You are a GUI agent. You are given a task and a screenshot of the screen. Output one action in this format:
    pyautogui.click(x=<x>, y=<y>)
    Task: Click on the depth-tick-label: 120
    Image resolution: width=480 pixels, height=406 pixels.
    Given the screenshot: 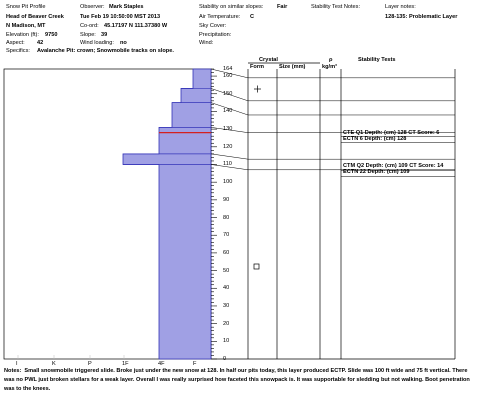 What is the action you would take?
    pyautogui.click(x=228, y=146)
    